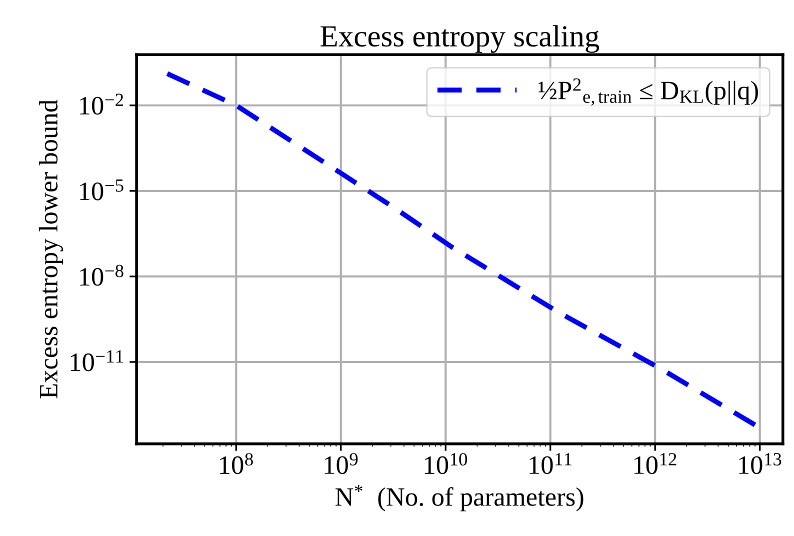 The height and width of the screenshot is (536, 794). Describe the element at coordinates (102, 189) in the screenshot. I see `y-tick-label: 10$^{−5}$` at that location.